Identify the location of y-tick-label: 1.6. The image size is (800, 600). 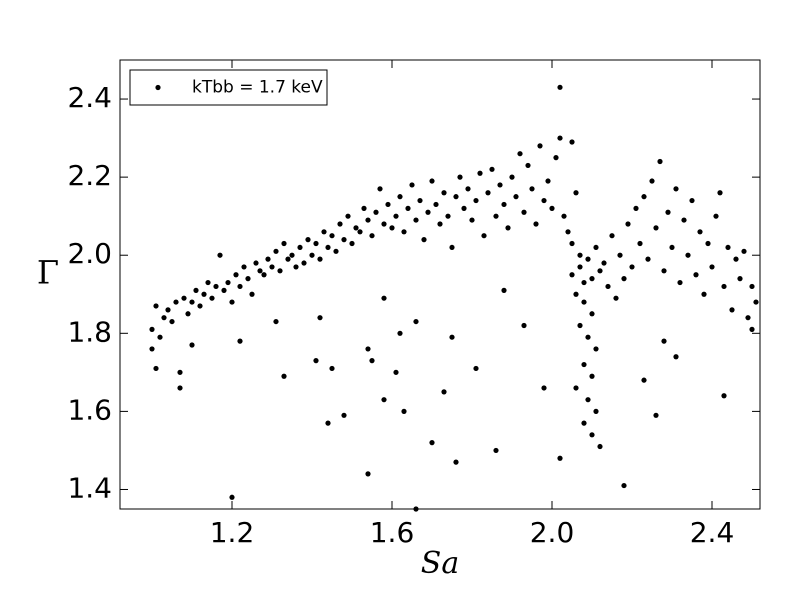
(89, 409).